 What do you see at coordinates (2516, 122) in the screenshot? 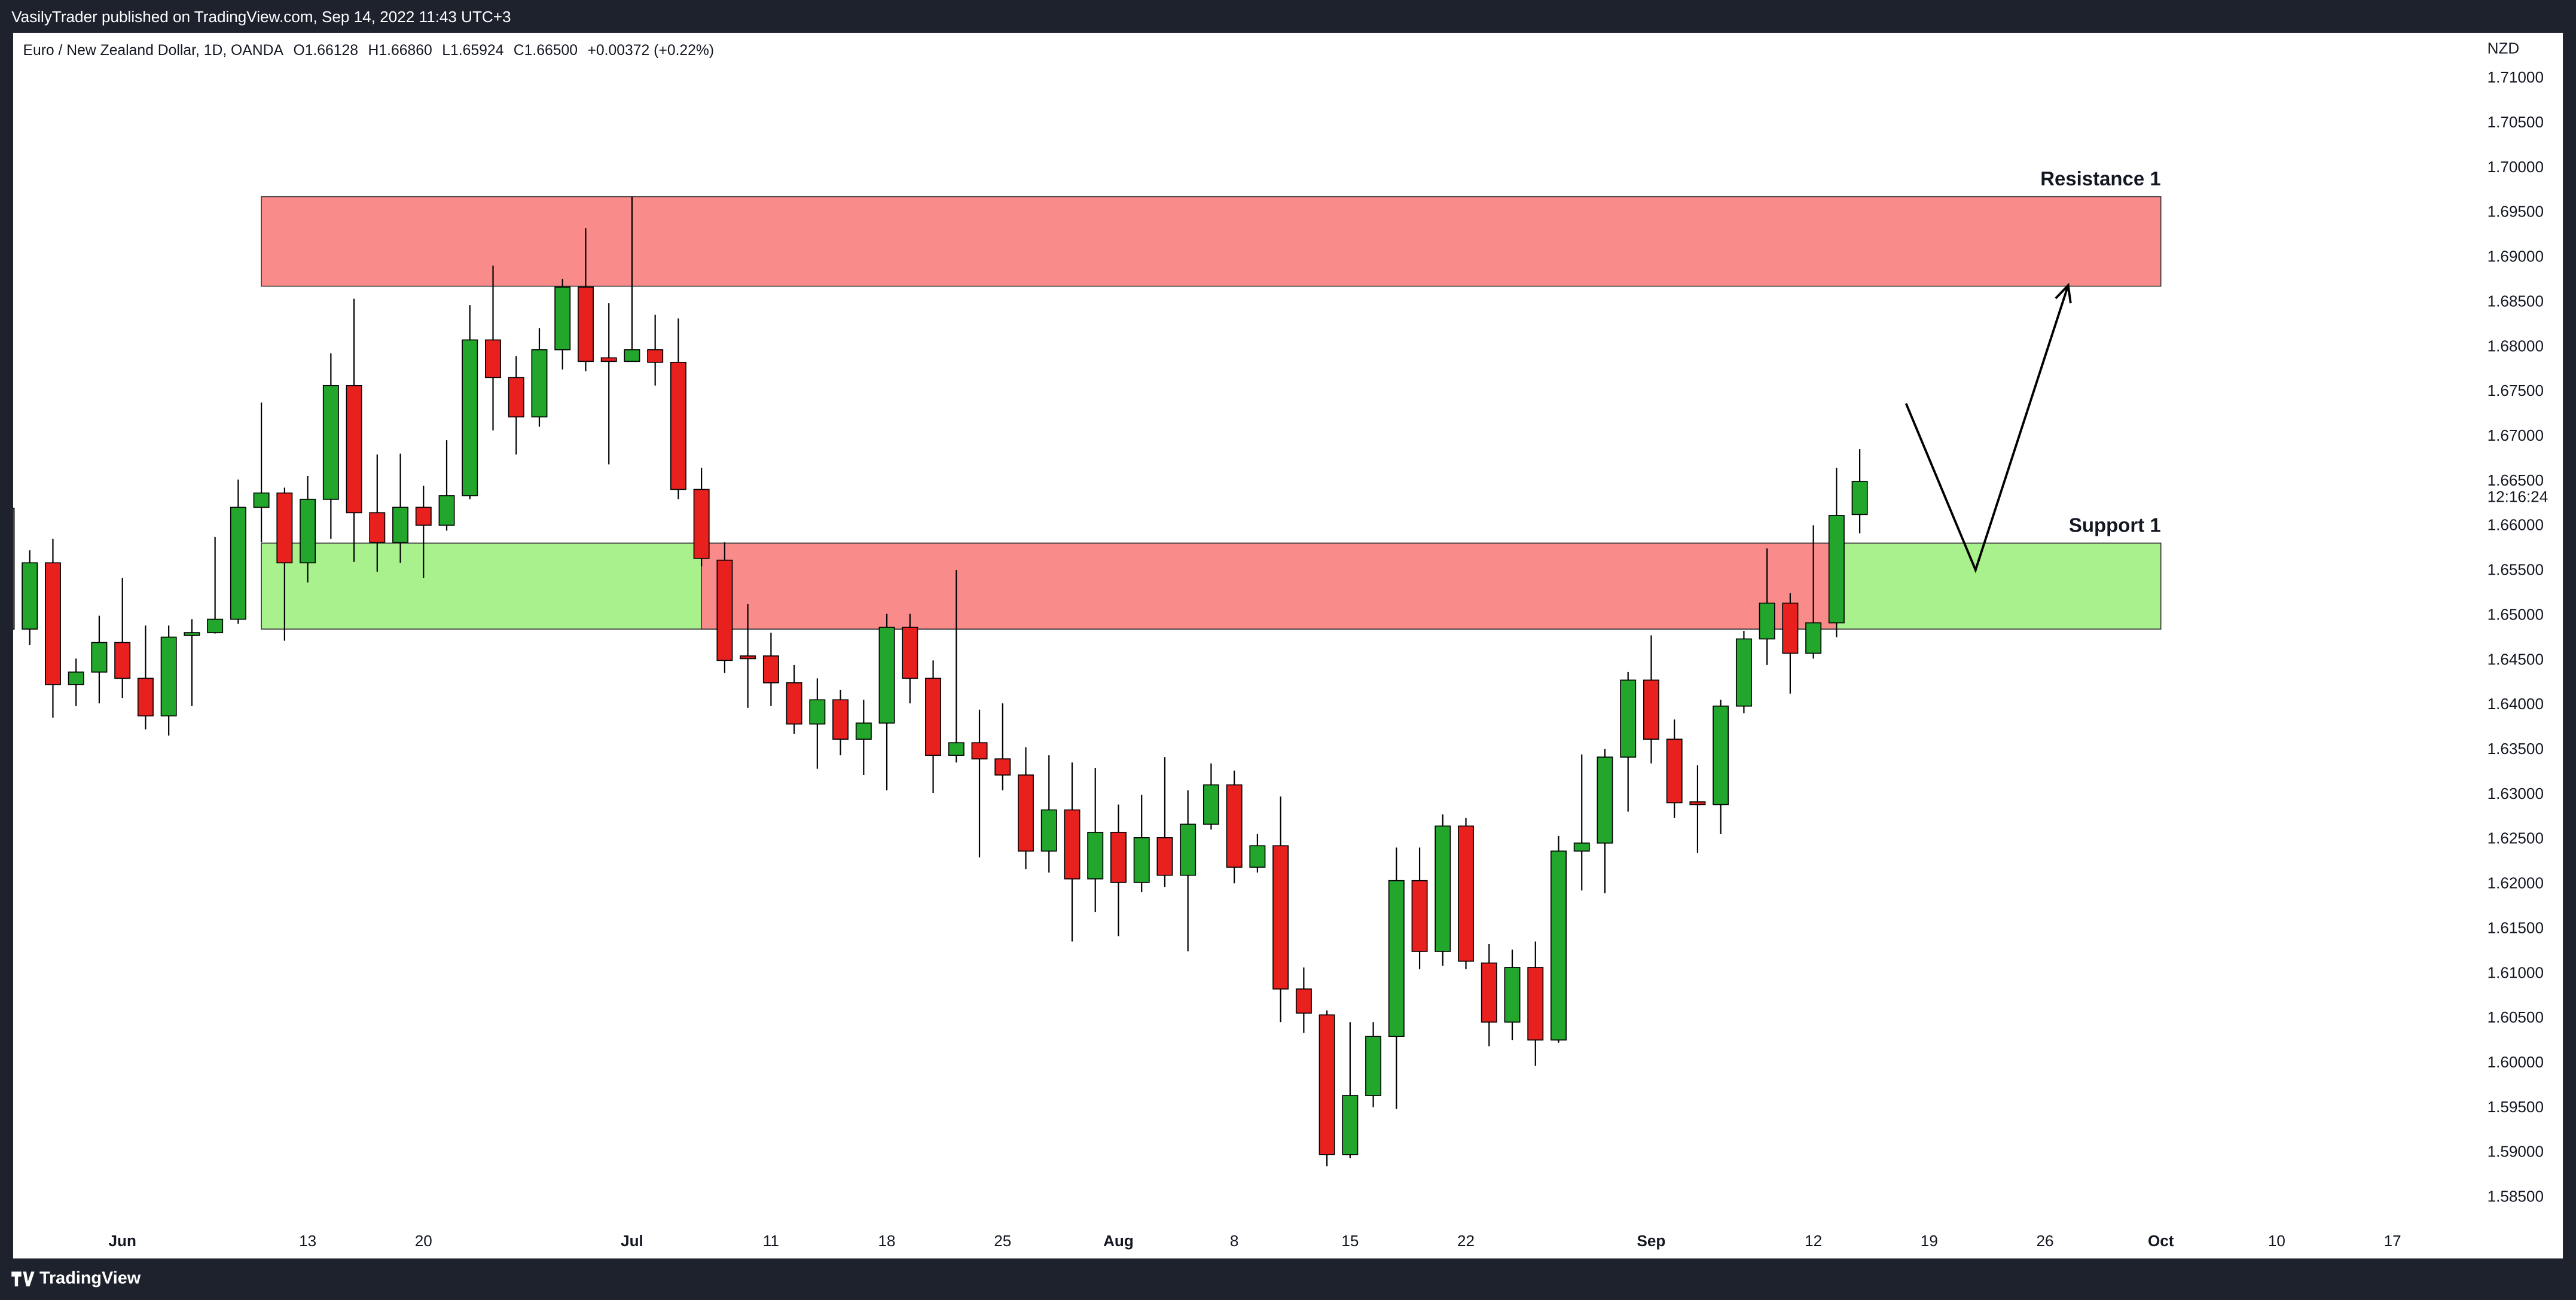
I see `y-tick-label: 1.70500` at bounding box center [2516, 122].